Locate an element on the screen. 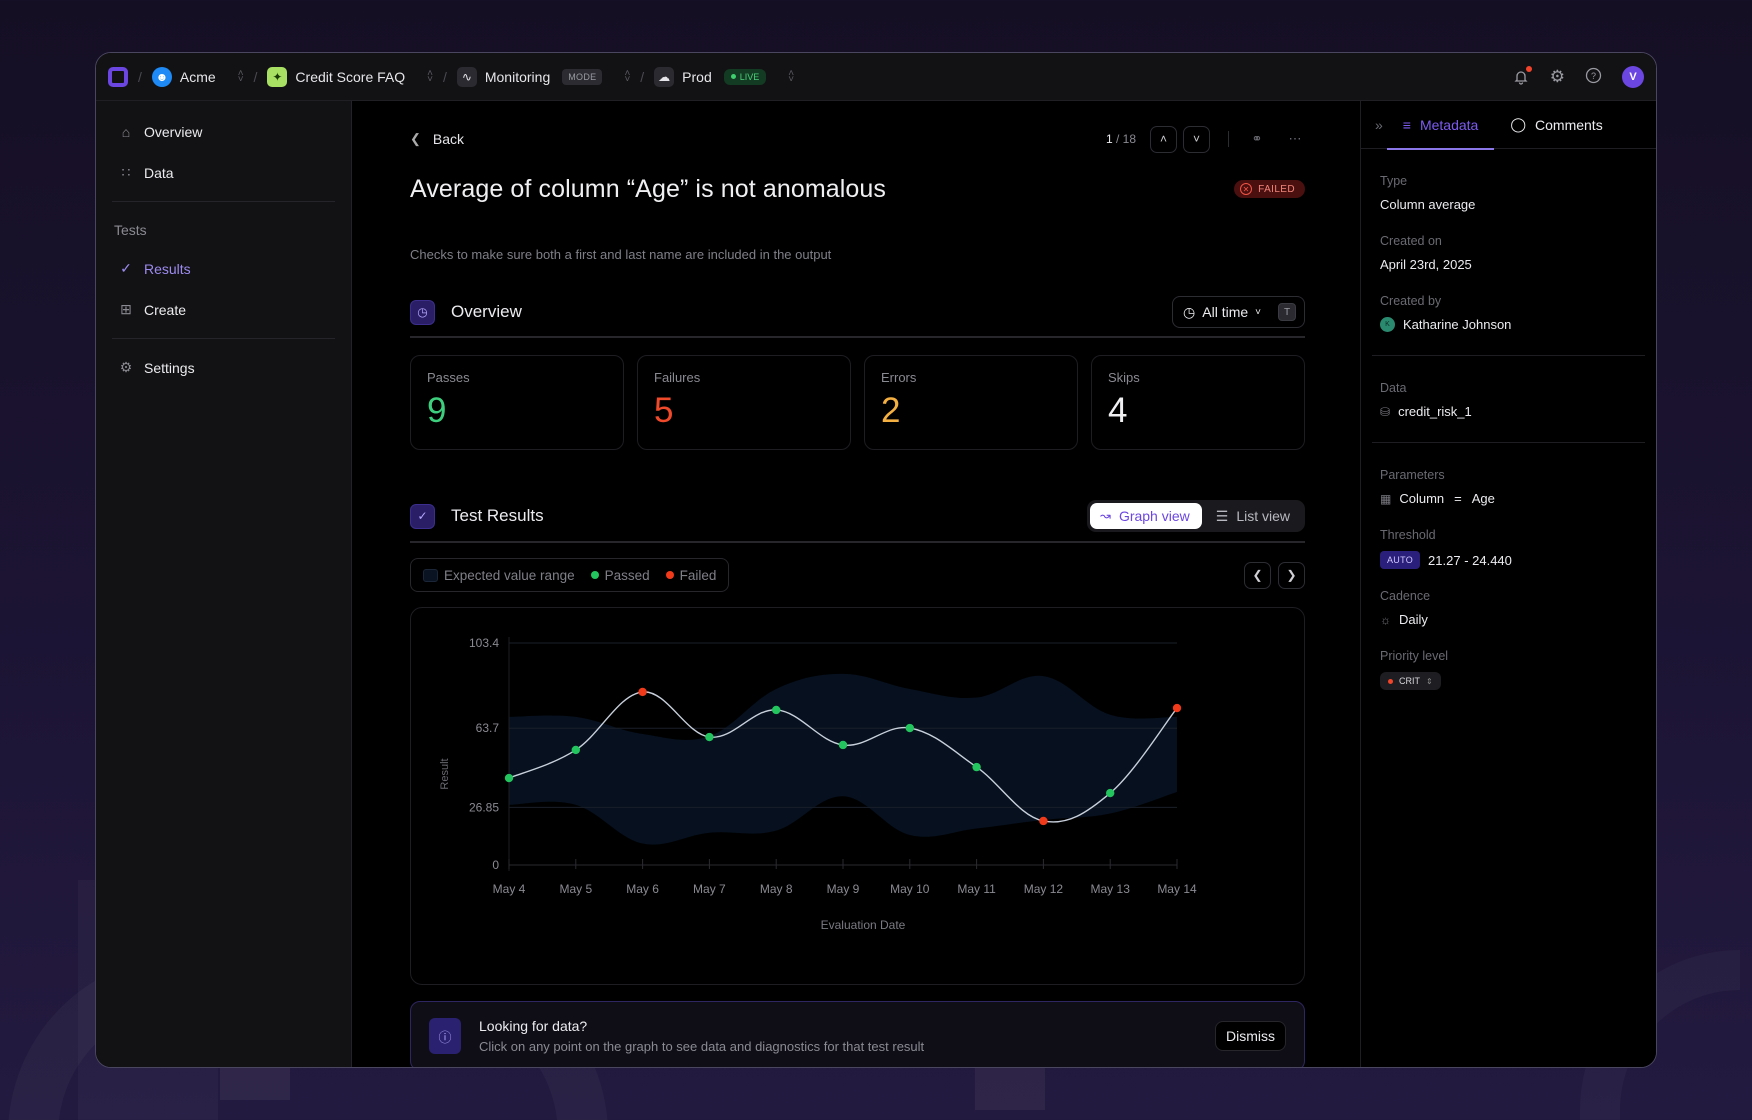 This screenshot has width=1752, height=1120. time-range-label: All time is located at coordinates (1225, 312).